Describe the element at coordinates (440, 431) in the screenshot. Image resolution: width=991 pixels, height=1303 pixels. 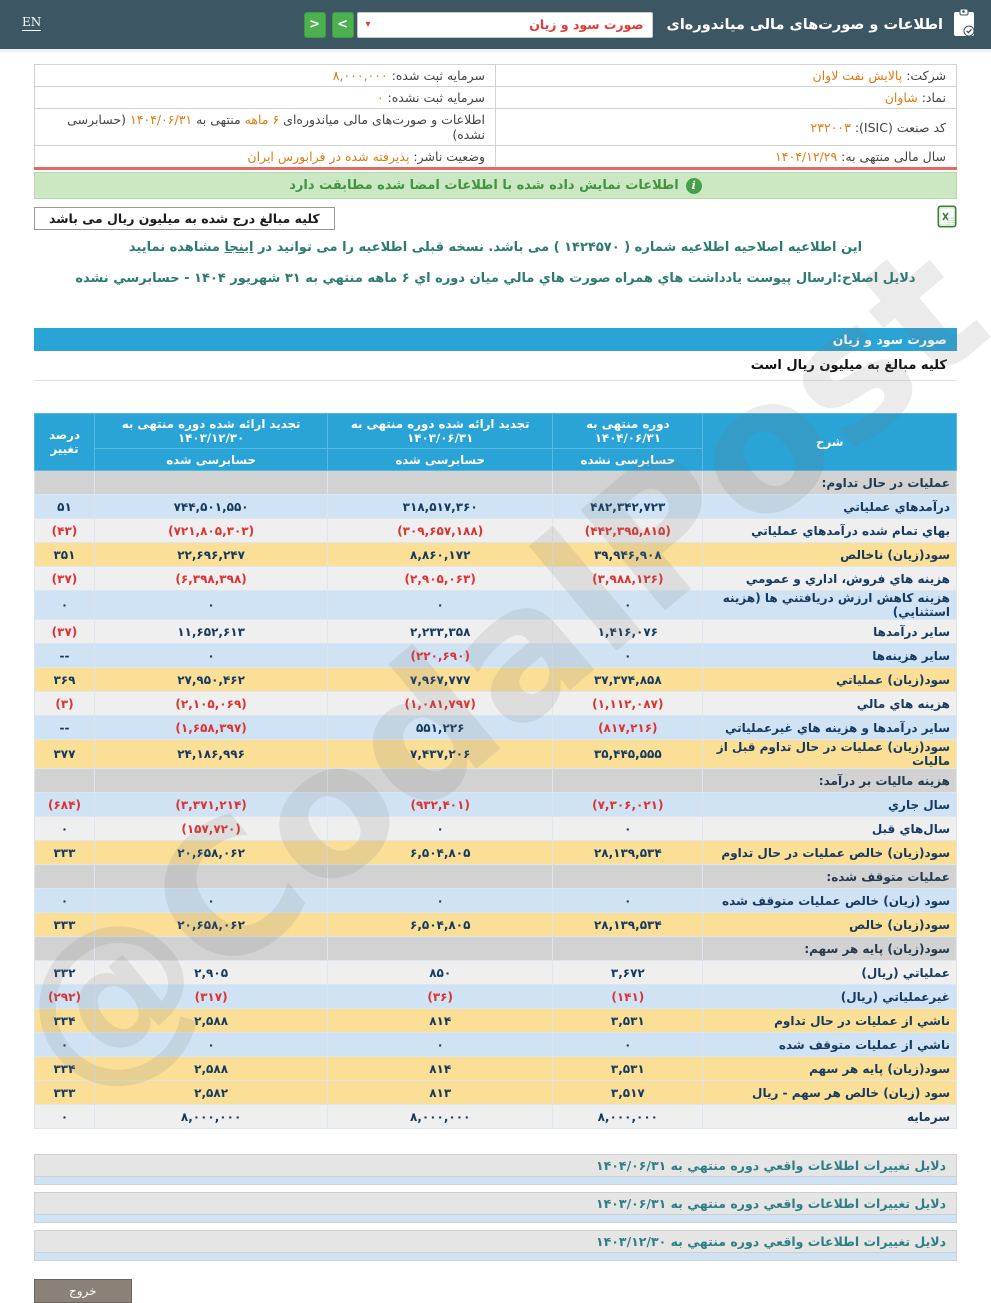
I see `header-restated-6m: تجدید ارائه شده دوره منتهی به ۱۴۰۳/۰۶/۳۱` at that location.